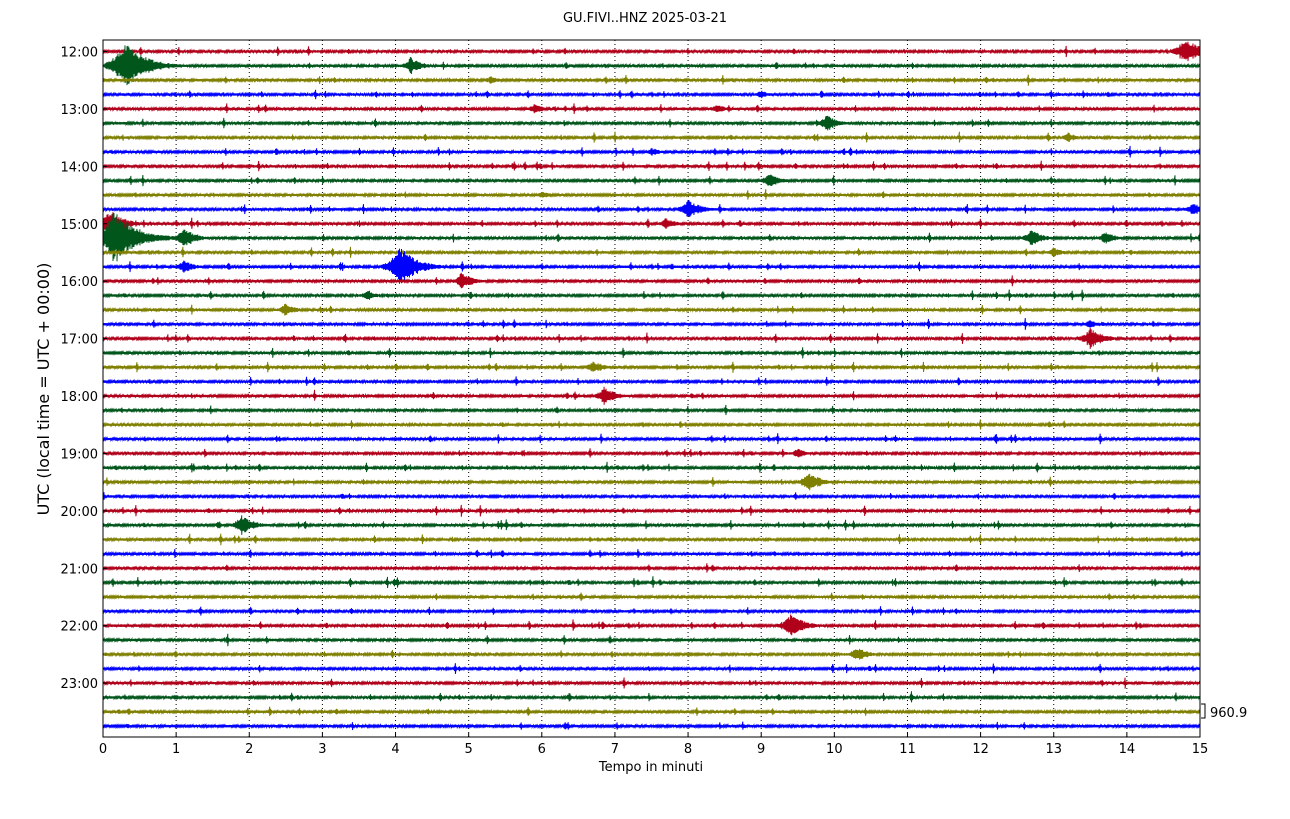 This screenshot has height=819, width=1290. What do you see at coordinates (79, 569) in the screenshot?
I see `y-tick-label: 21:00` at bounding box center [79, 569].